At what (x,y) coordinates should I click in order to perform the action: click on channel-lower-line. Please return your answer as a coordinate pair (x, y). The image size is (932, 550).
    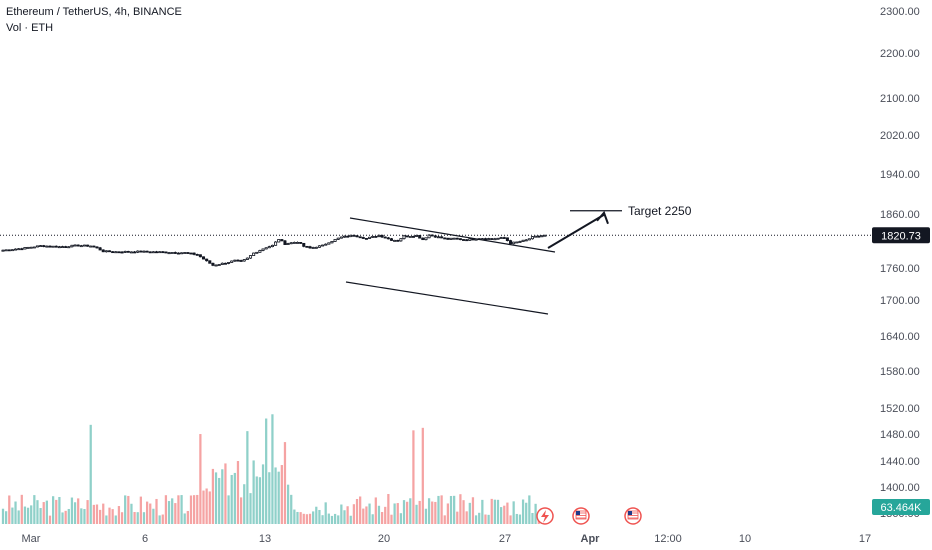
    Looking at the image, I should click on (447, 298).